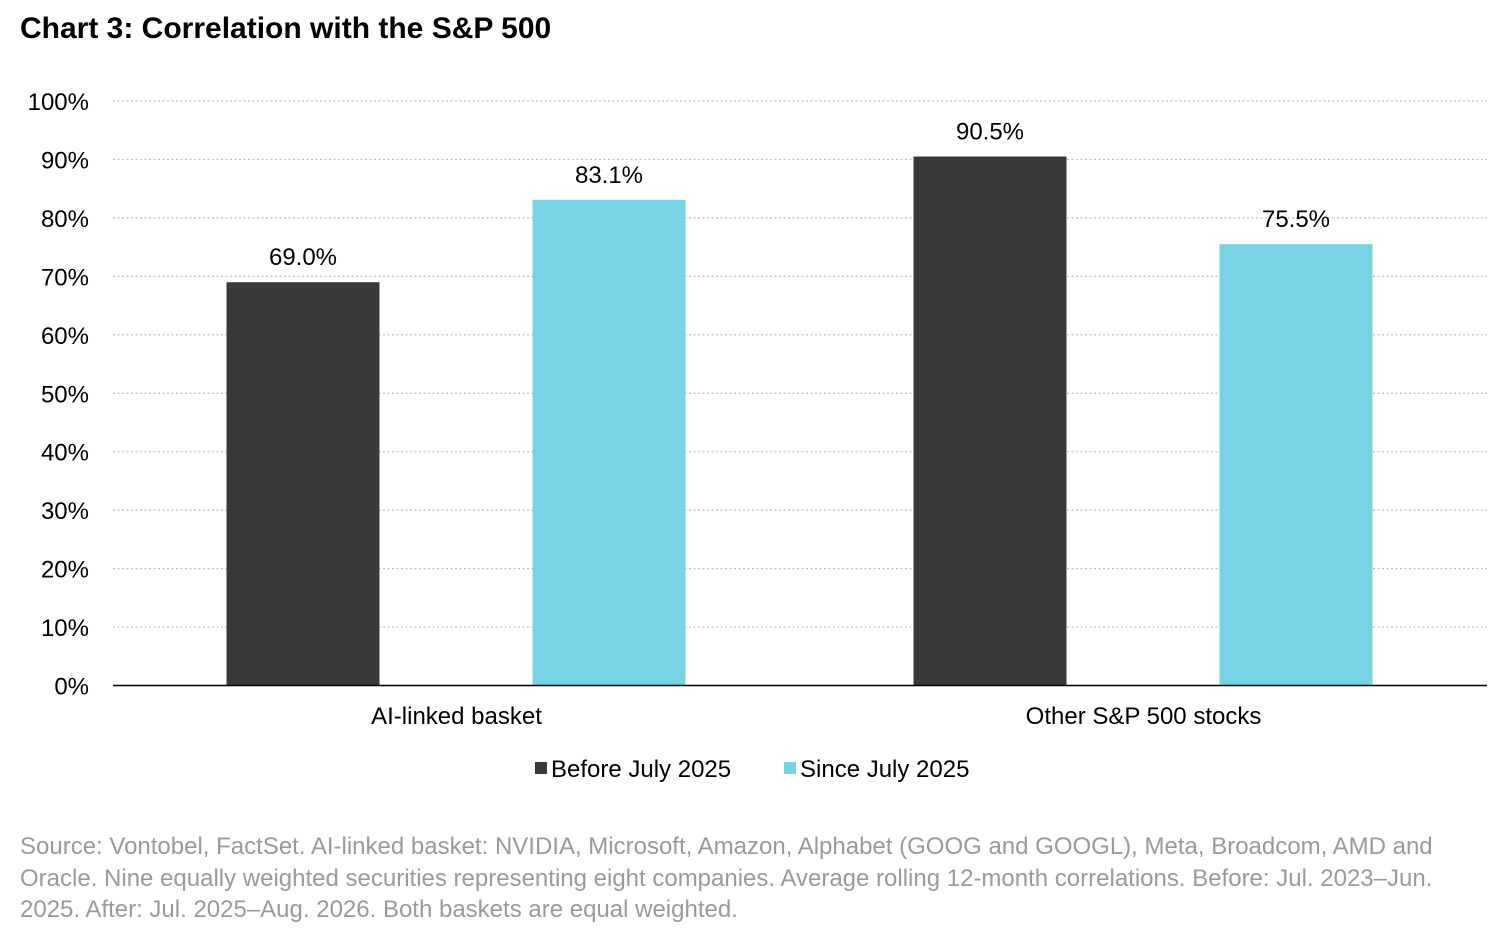 This screenshot has width=1500, height=941. Describe the element at coordinates (752, 769) in the screenshot. I see `legend: Before July 2025 Since July 2025` at that location.